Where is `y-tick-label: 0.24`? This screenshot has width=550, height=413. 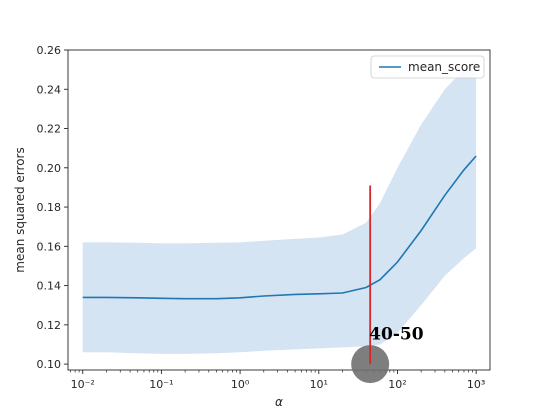 y-tick-label: 0.24 is located at coordinates (49, 89).